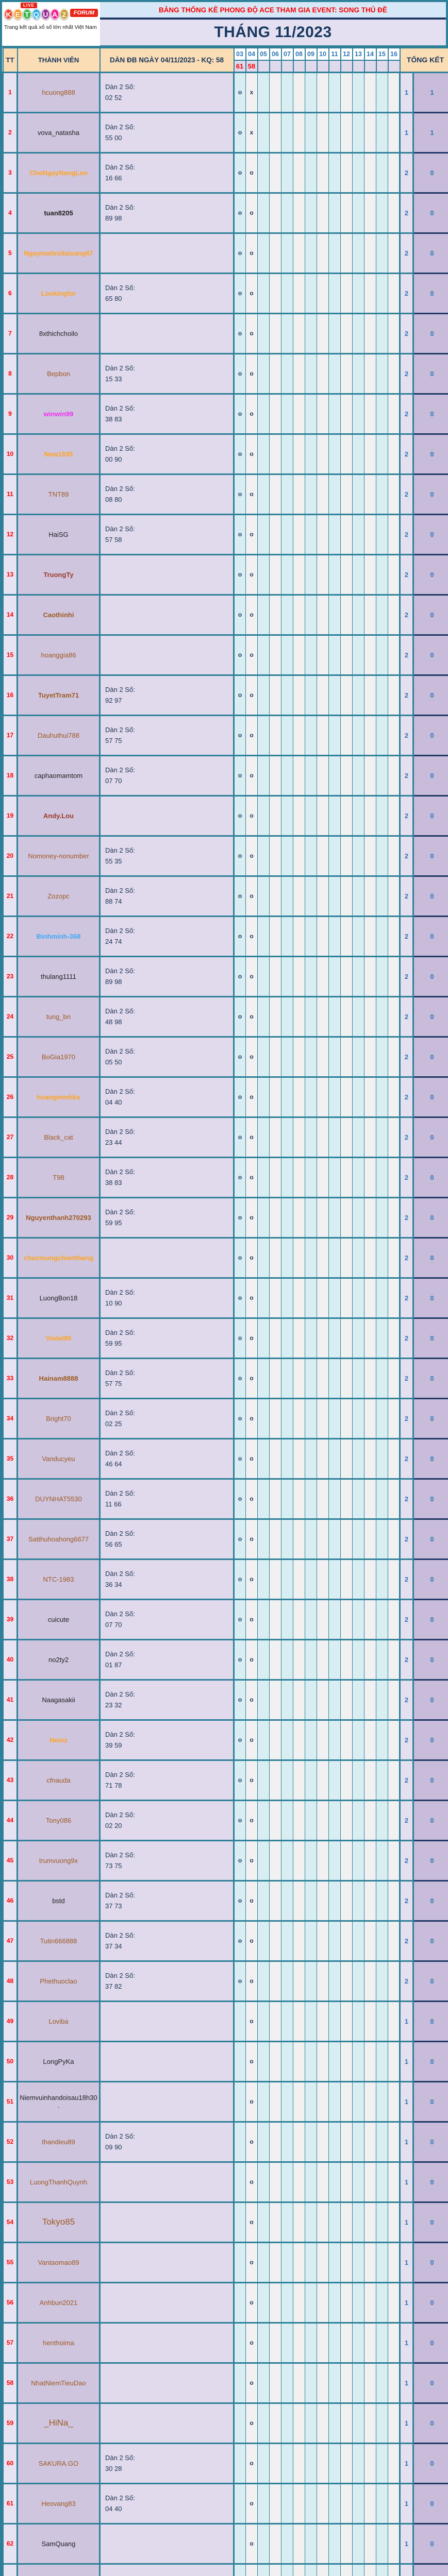 The image size is (448, 2576). I want to click on total-days-cell: 2, so click(406, 1097).